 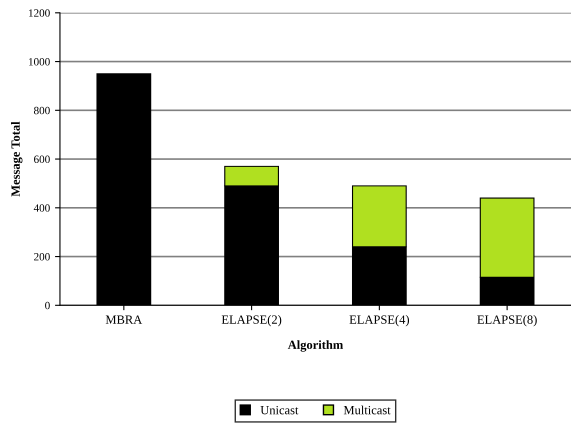 I want to click on y-tick-label: 200, so click(x=42, y=257).